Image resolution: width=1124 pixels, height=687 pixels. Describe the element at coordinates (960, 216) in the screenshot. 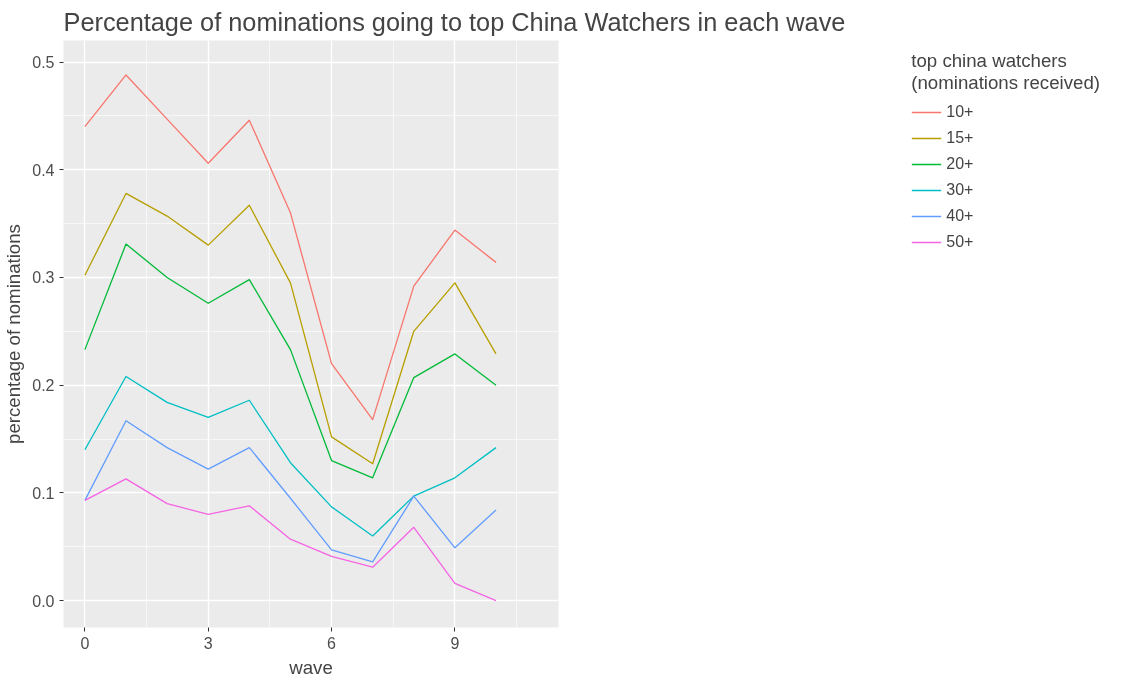

I see `legend-label: 40+` at that location.